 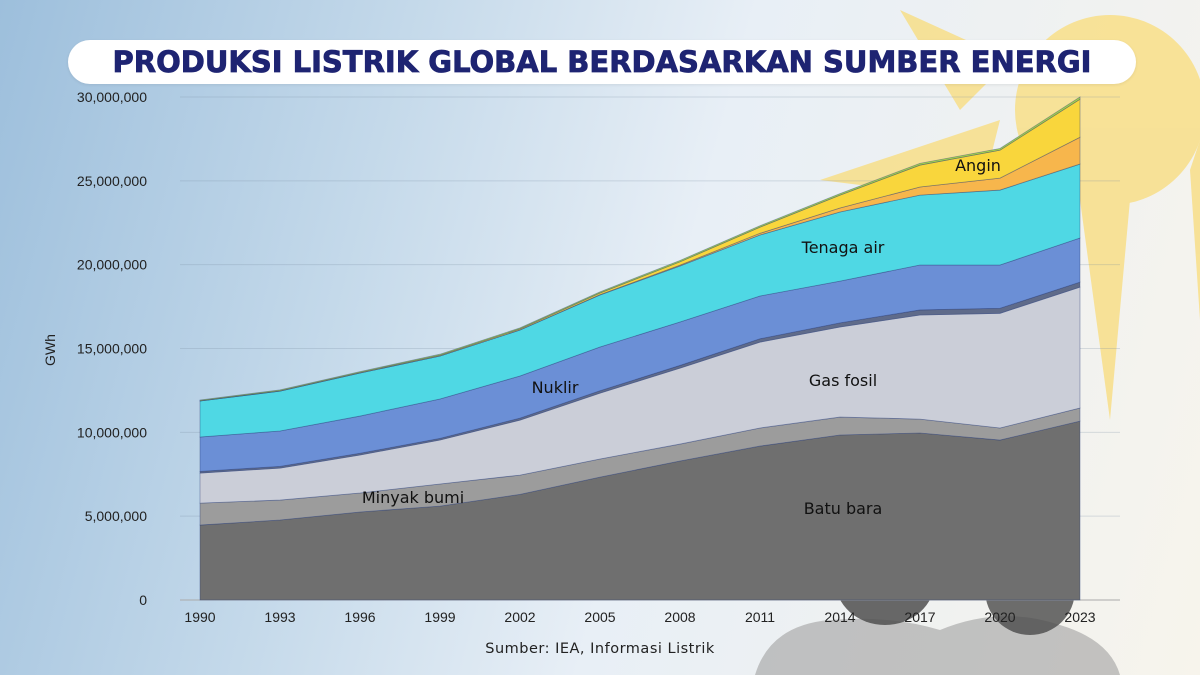 What do you see at coordinates (50, 350) in the screenshot?
I see `y-axis-label: GWh` at bounding box center [50, 350].